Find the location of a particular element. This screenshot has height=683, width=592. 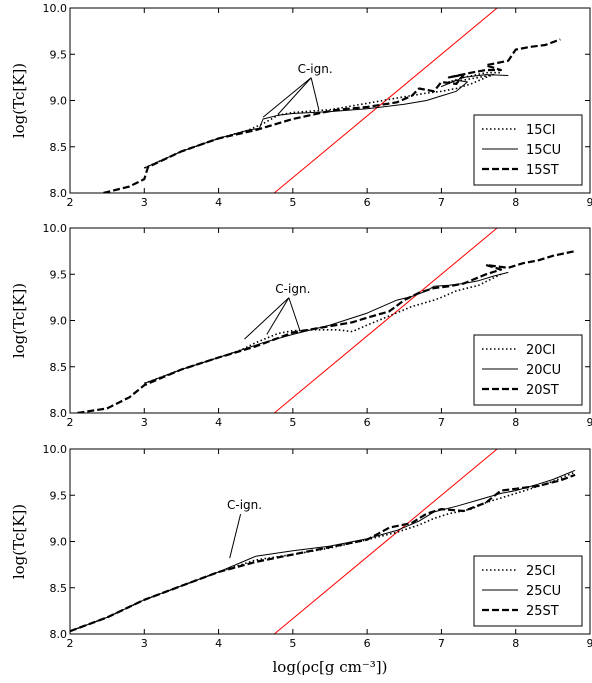

legend-label-20CI: 20CI is located at coordinates (540, 350).